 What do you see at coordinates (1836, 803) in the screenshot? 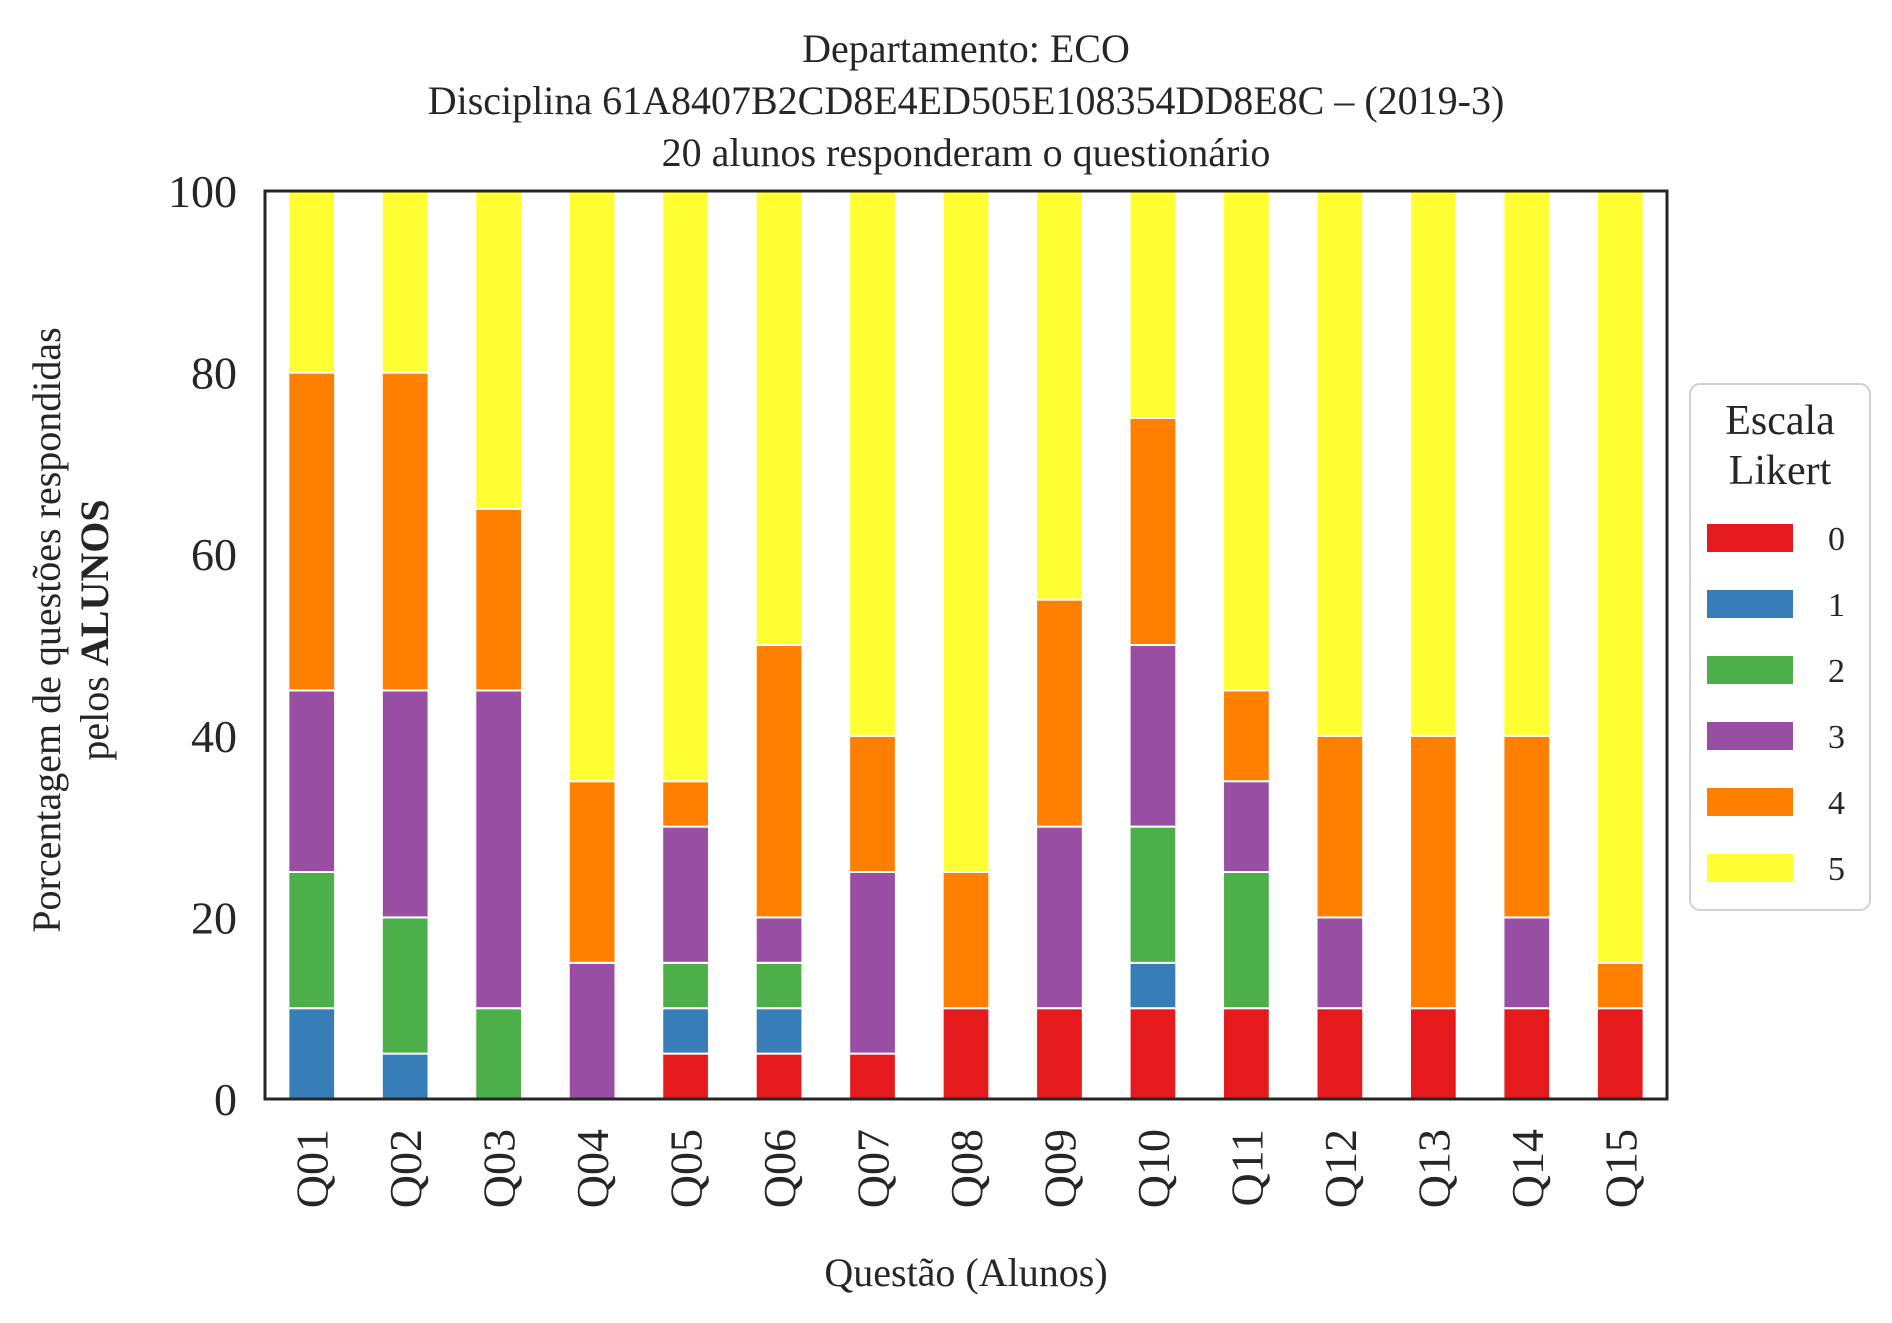
I see `legend-label-4: 4` at bounding box center [1836, 803].